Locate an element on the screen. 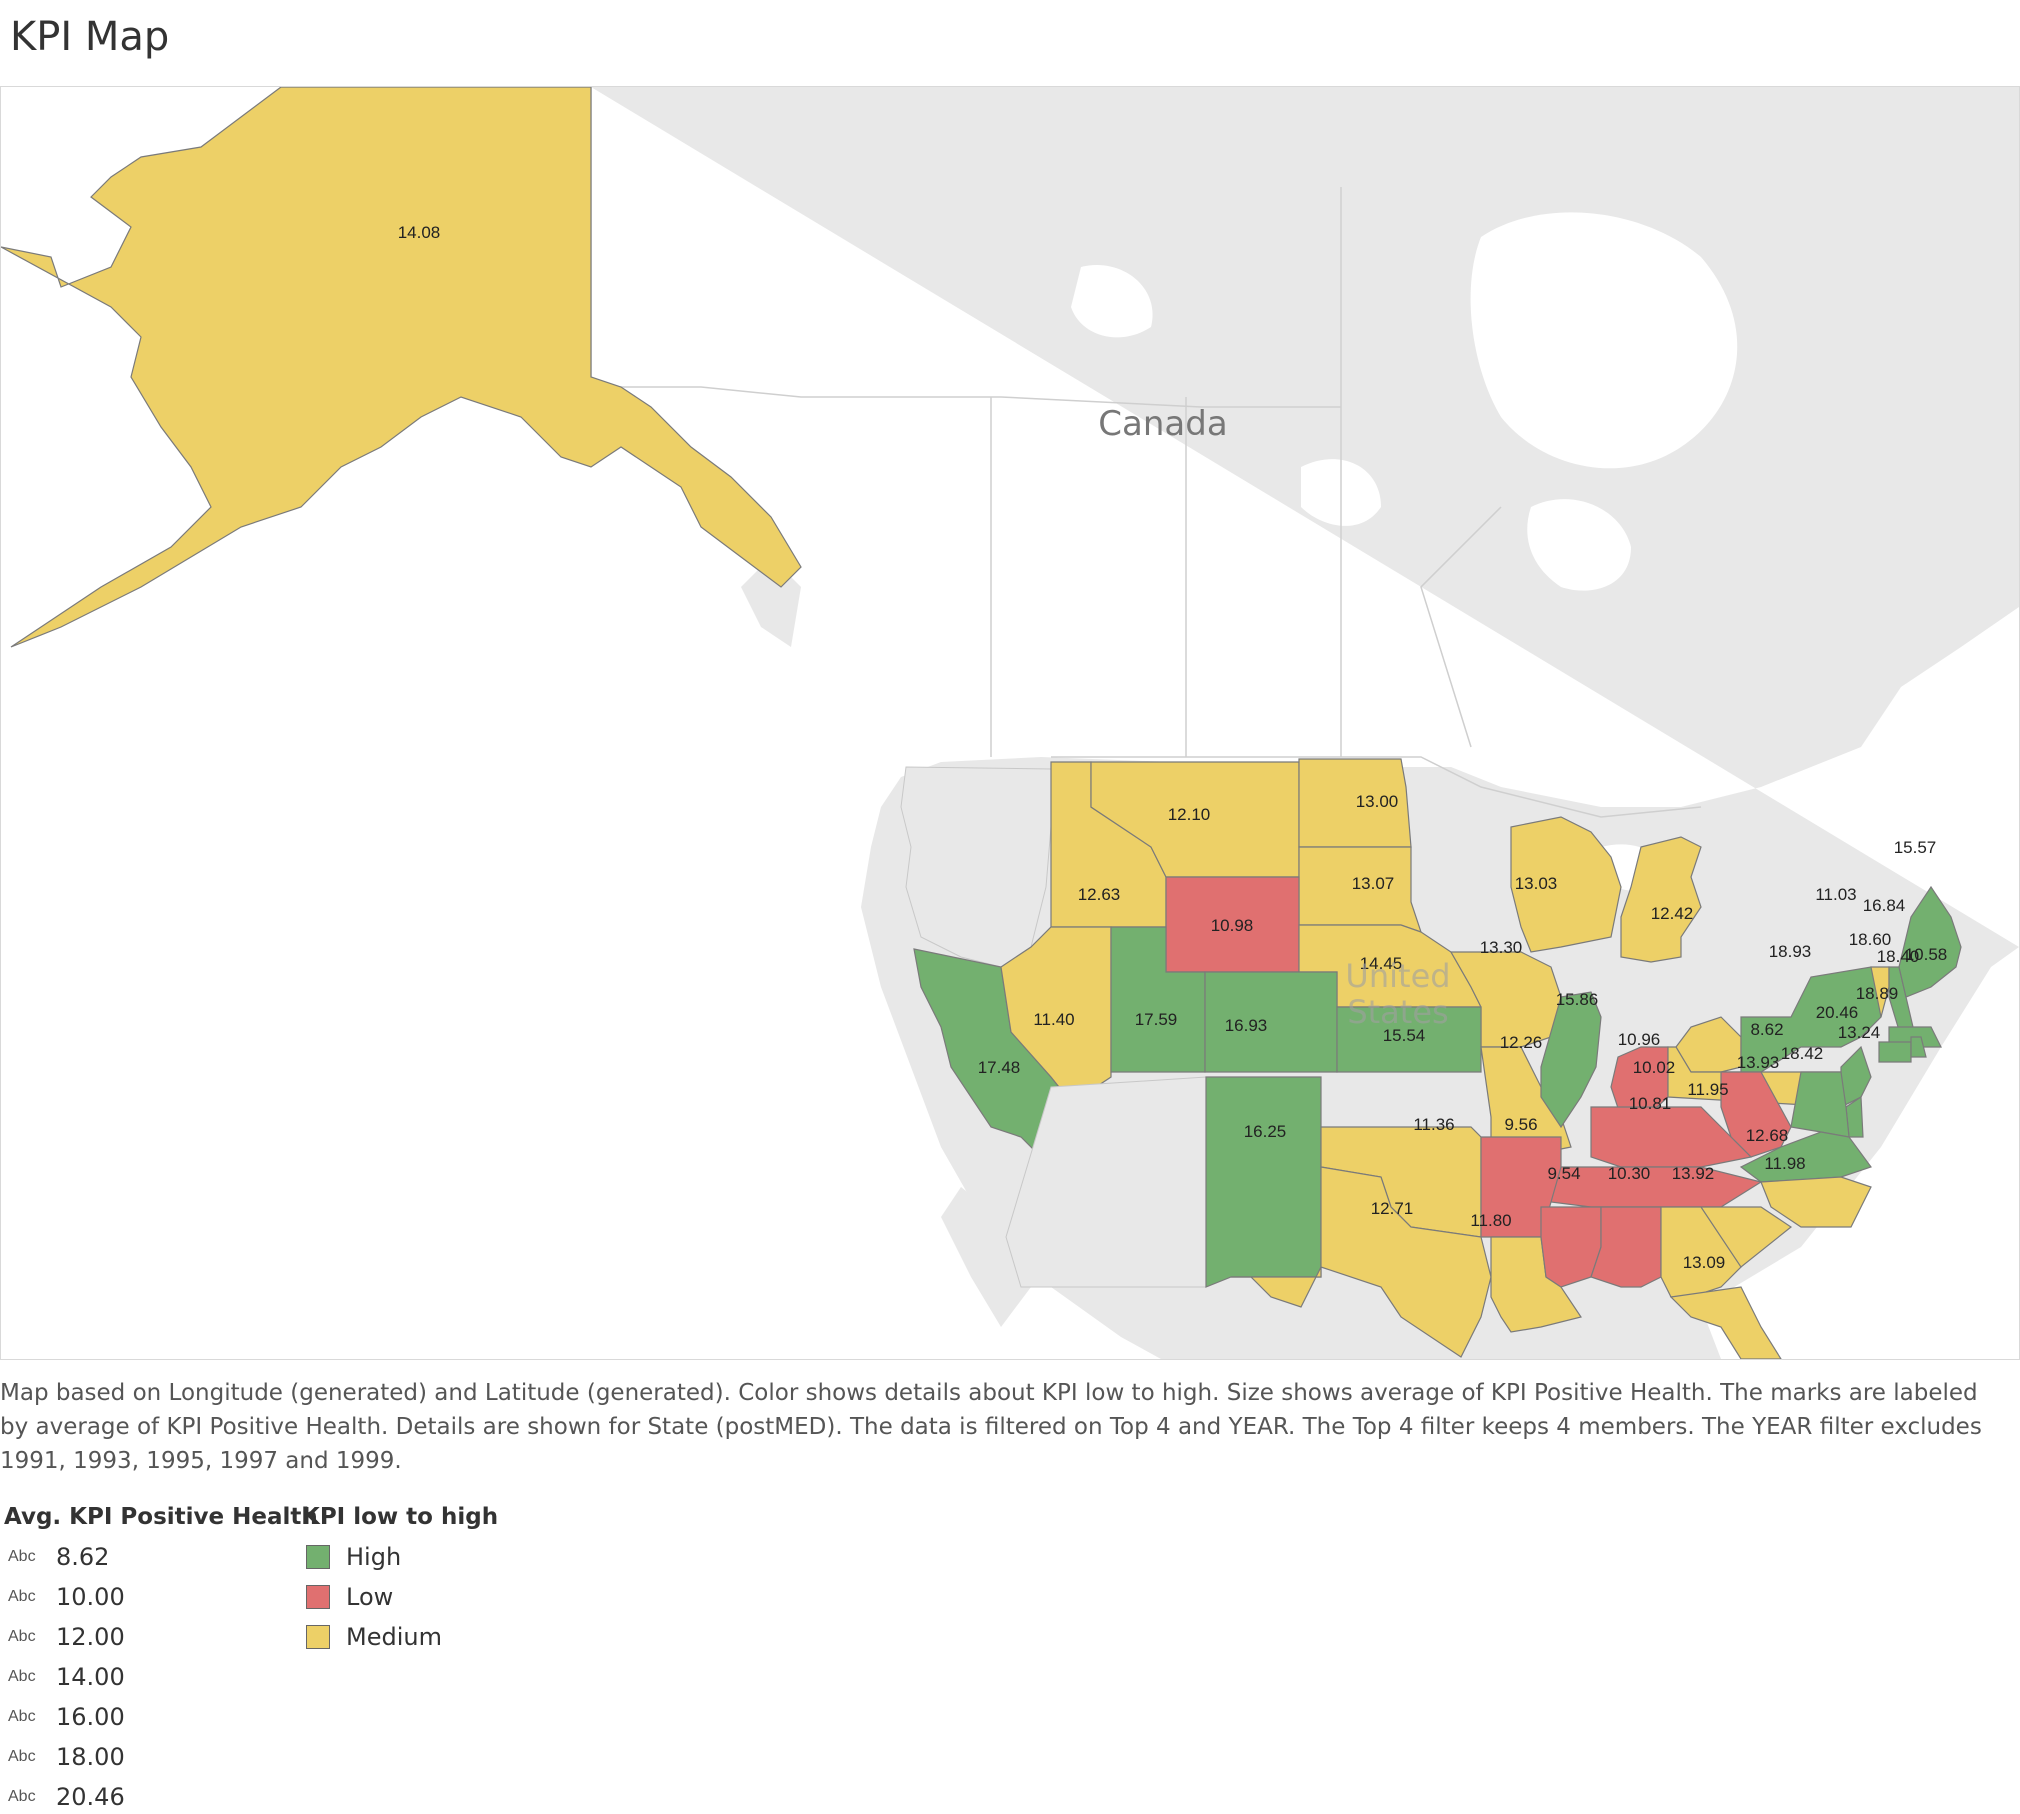 The width and height of the screenshot is (2020, 1814). state-value-label: 12.26 is located at coordinates (1521, 1042).